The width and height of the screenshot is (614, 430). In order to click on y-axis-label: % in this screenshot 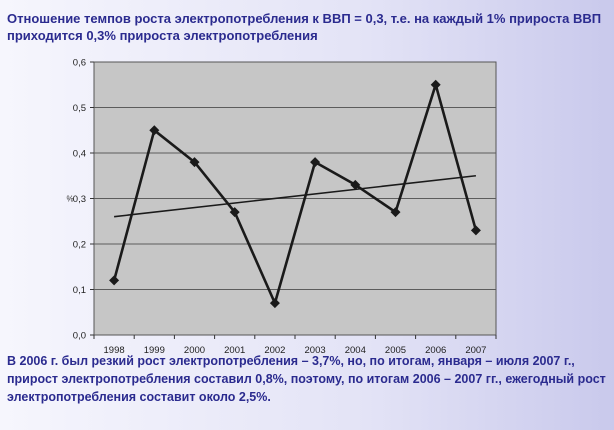, I will do `click(69, 199)`.